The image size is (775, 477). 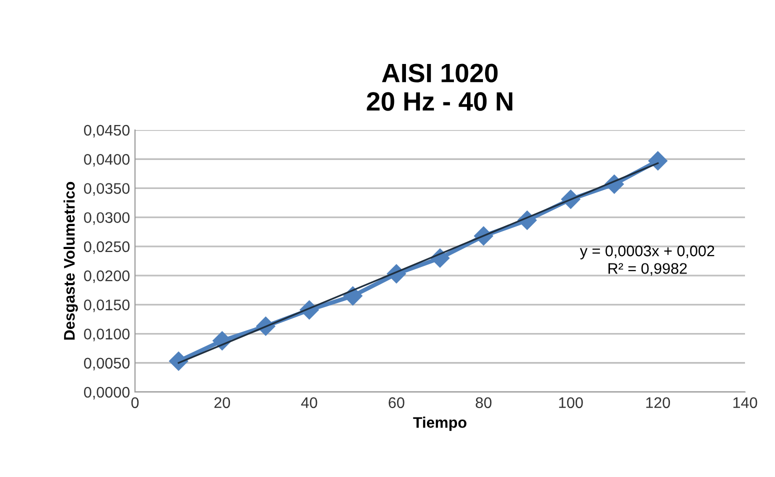 What do you see at coordinates (107, 306) in the screenshot?
I see `y-tick-label: 0,0150` at bounding box center [107, 306].